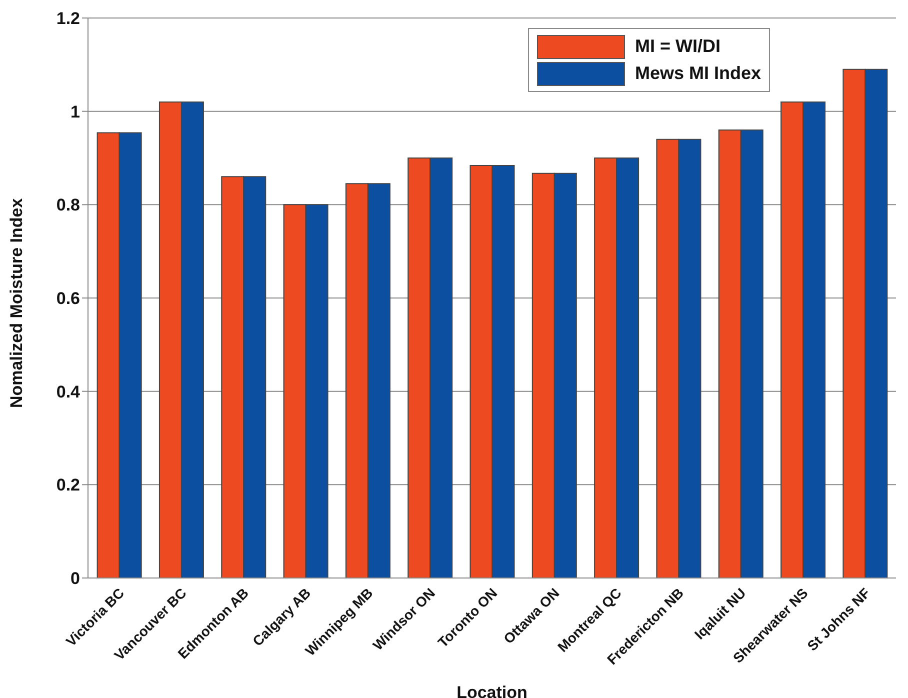 The width and height of the screenshot is (908, 698). Describe the element at coordinates (492, 690) in the screenshot. I see `x-axis-title: Location` at that location.